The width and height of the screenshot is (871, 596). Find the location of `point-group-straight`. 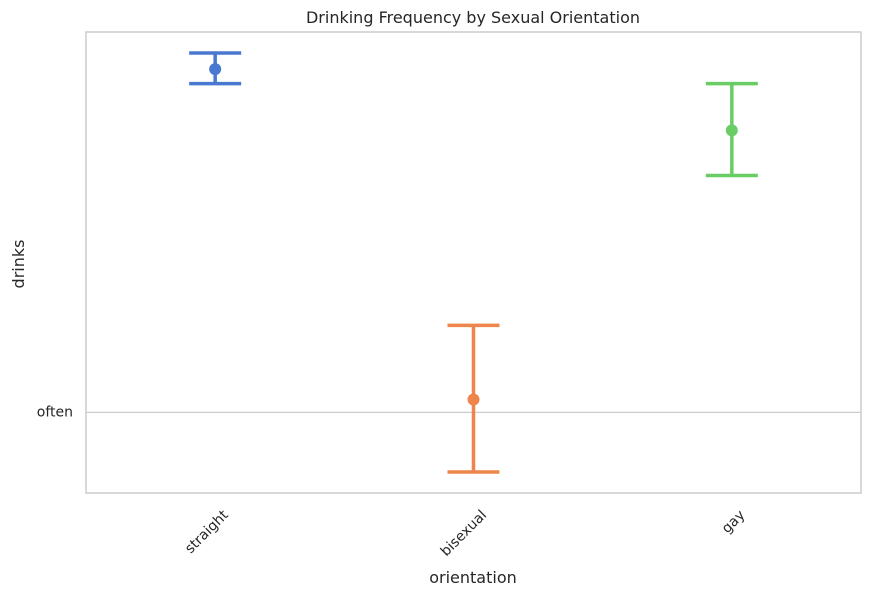

point-group-straight is located at coordinates (215, 68).